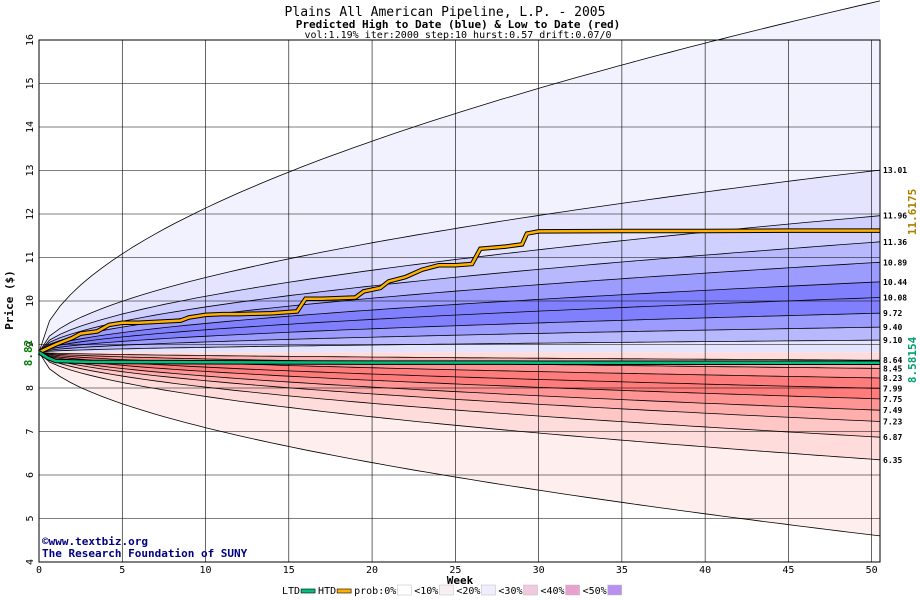  I want to click on quantile-value-label: 10.89, so click(895, 262).